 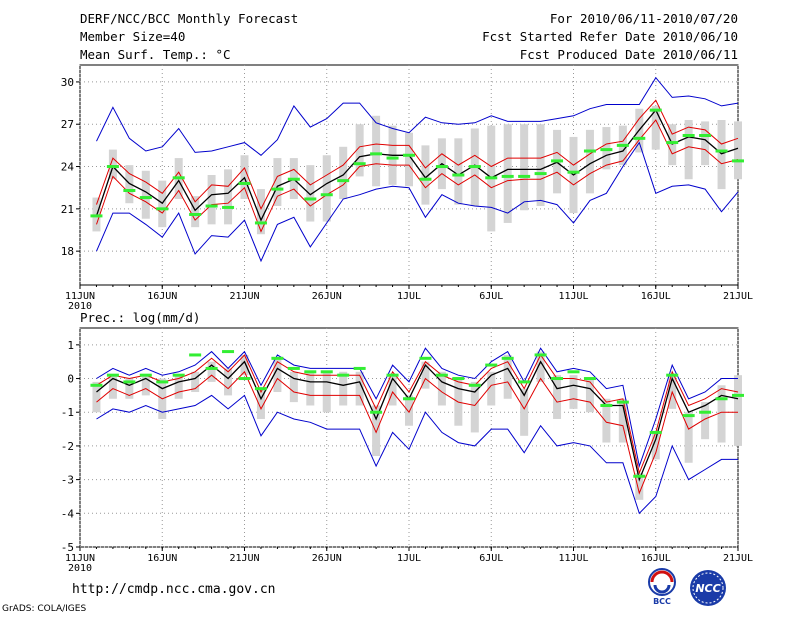 I want to click on ncc-logo-text: NCC, so click(x=707, y=588).